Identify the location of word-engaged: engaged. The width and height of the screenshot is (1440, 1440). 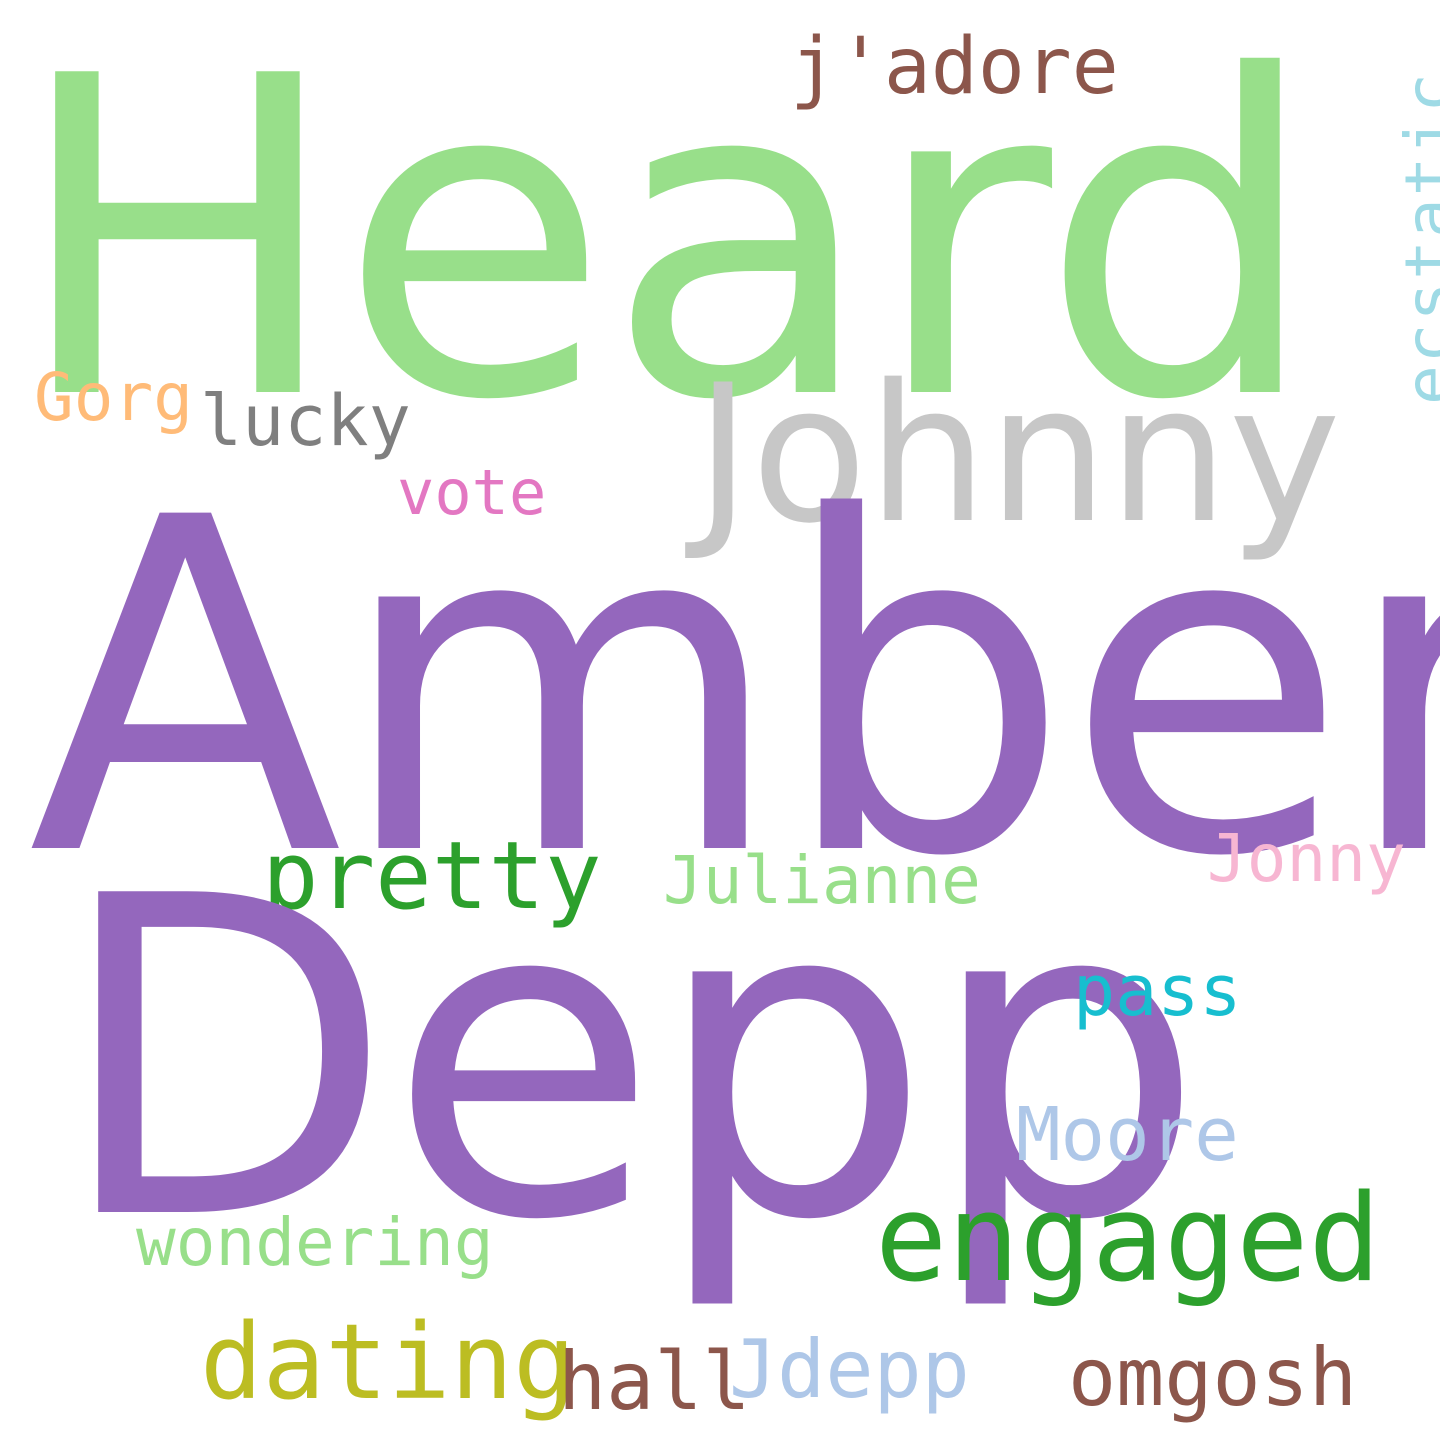
(1128, 1239).